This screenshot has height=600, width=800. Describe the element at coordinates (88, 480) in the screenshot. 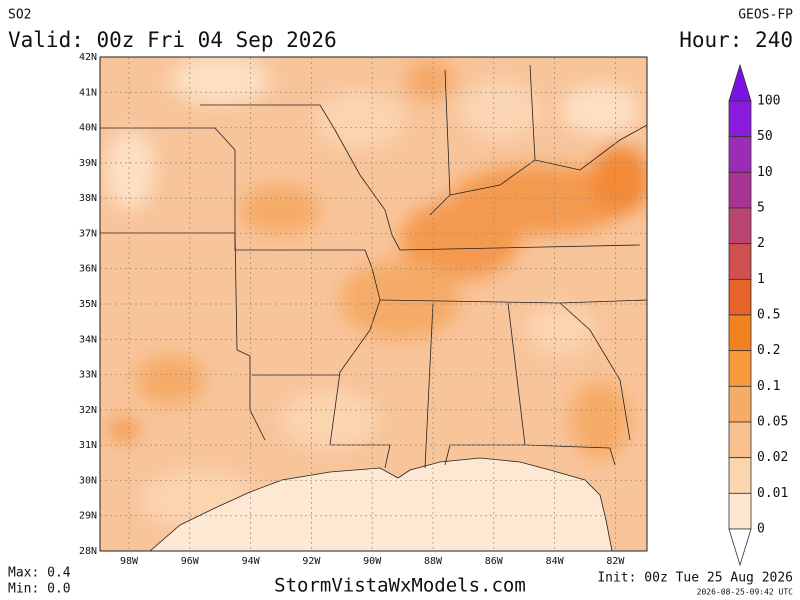

I see `lat-label: 30N` at that location.